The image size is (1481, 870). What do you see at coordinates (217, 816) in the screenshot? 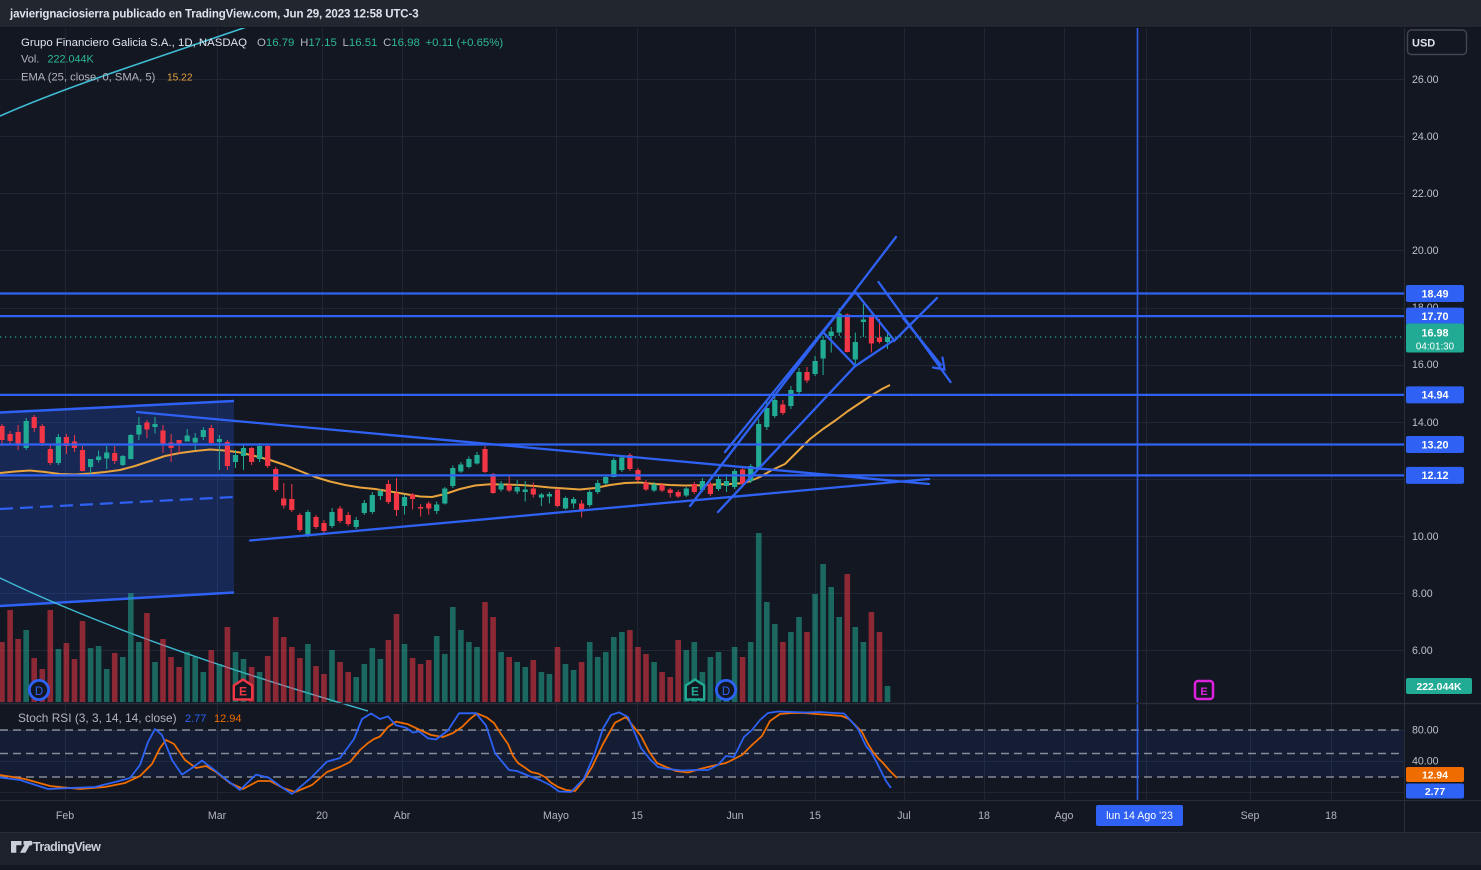
I see `svg-text: Mar` at bounding box center [217, 816].